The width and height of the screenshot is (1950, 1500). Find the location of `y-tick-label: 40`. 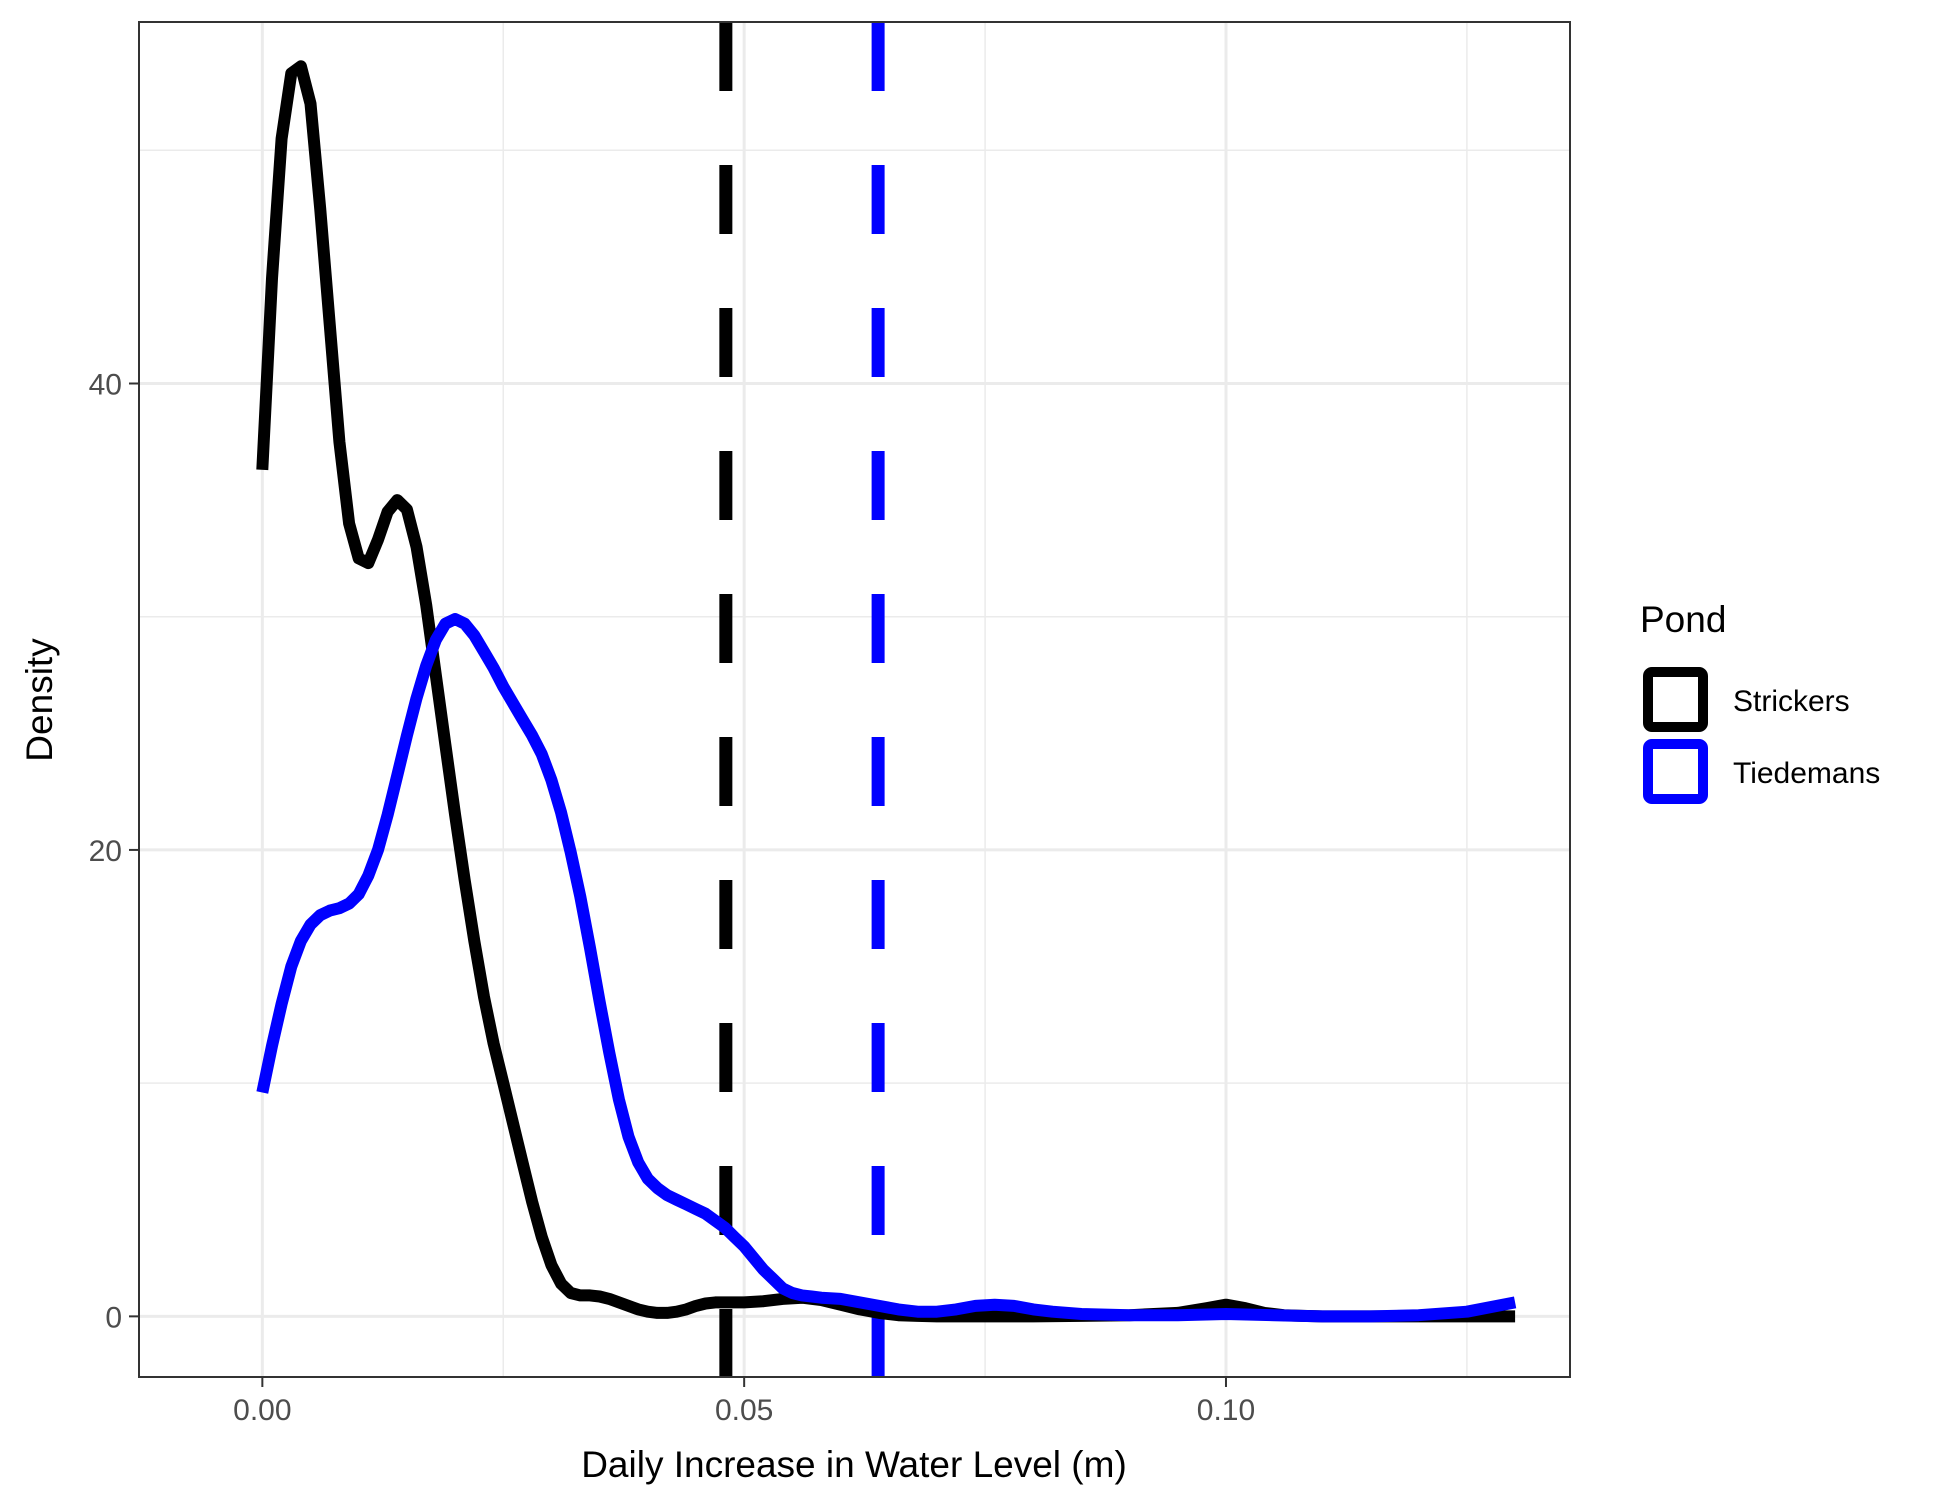

y-tick-label: 40 is located at coordinates (105, 384).